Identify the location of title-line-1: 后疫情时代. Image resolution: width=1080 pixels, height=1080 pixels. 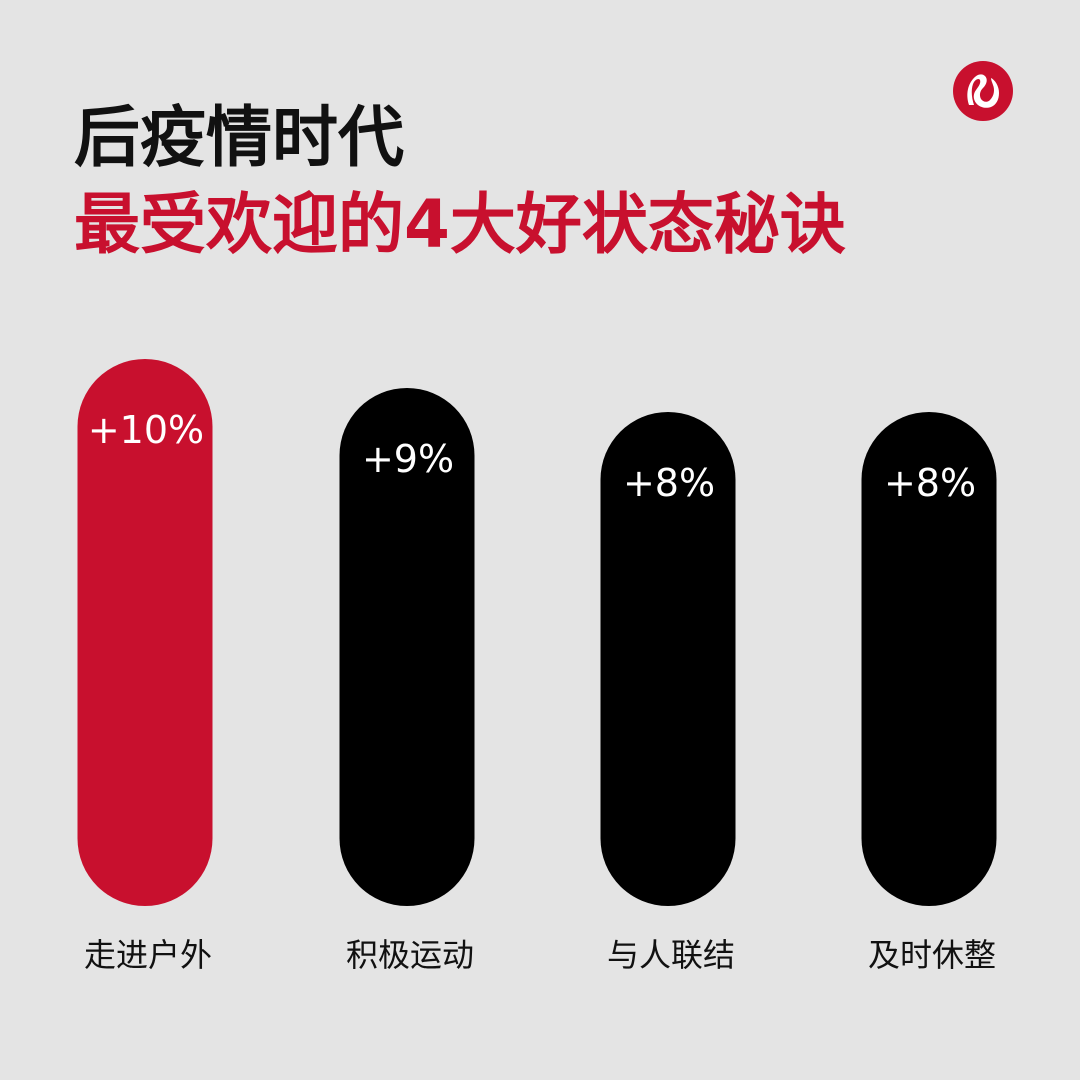
(239, 137).